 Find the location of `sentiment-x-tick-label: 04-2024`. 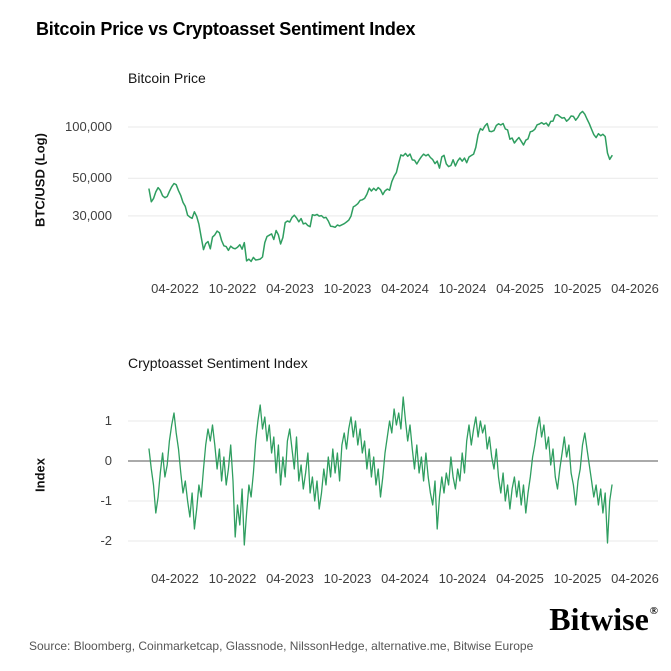

sentiment-x-tick-label: 04-2024 is located at coordinates (405, 578).